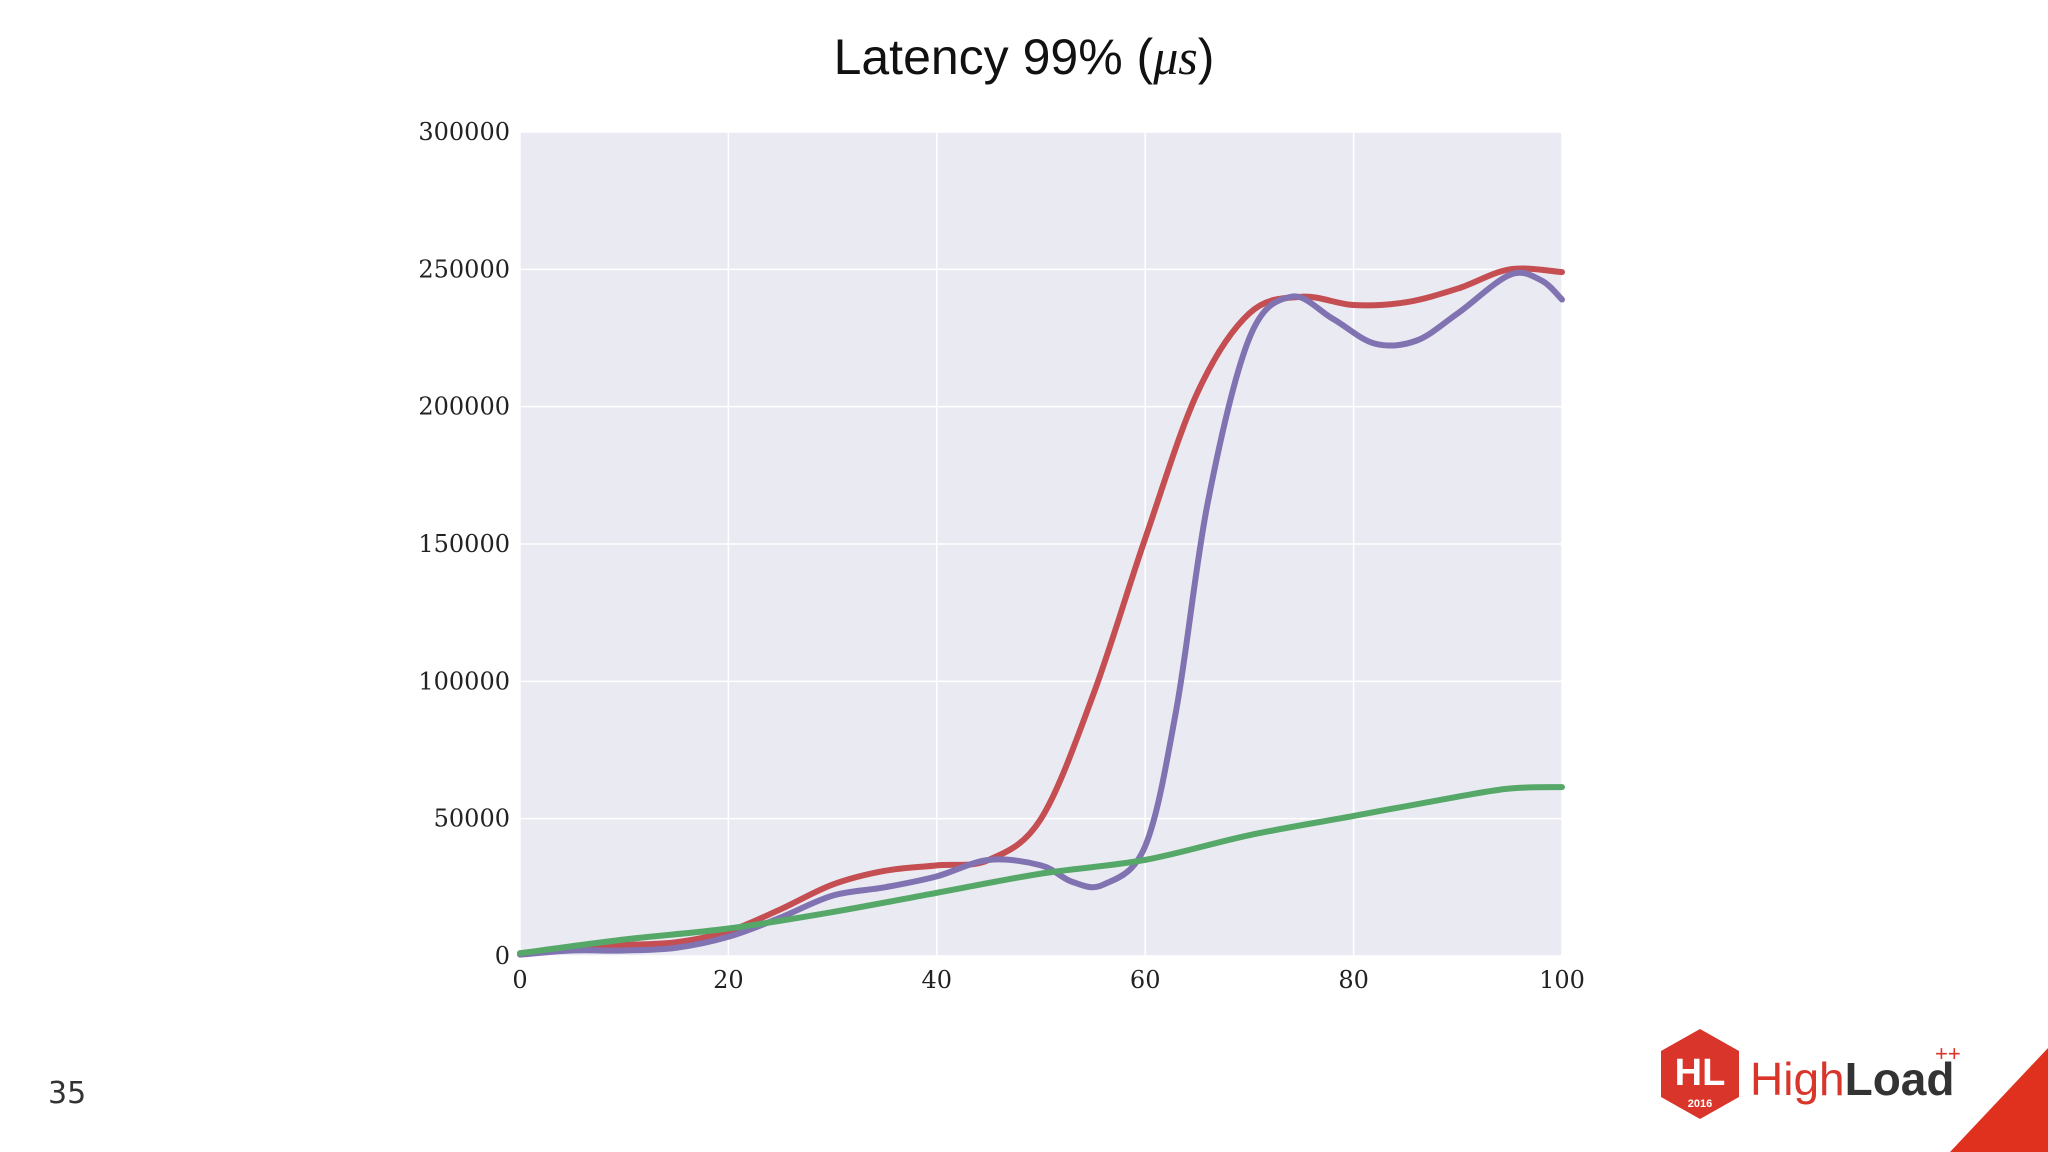 This screenshot has height=1152, width=2048. What do you see at coordinates (1797, 1079) in the screenshot?
I see `logo-brand-light: High` at bounding box center [1797, 1079].